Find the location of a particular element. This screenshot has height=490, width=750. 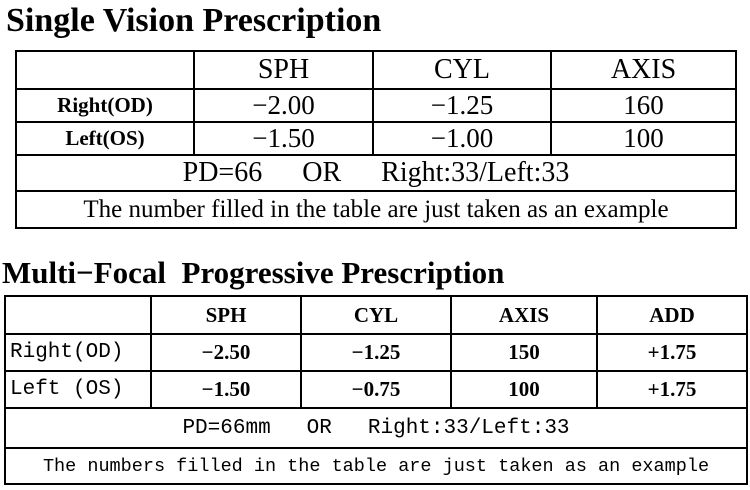

row: Left(OS) −1.50 −1.00 100 is located at coordinates (376, 138).